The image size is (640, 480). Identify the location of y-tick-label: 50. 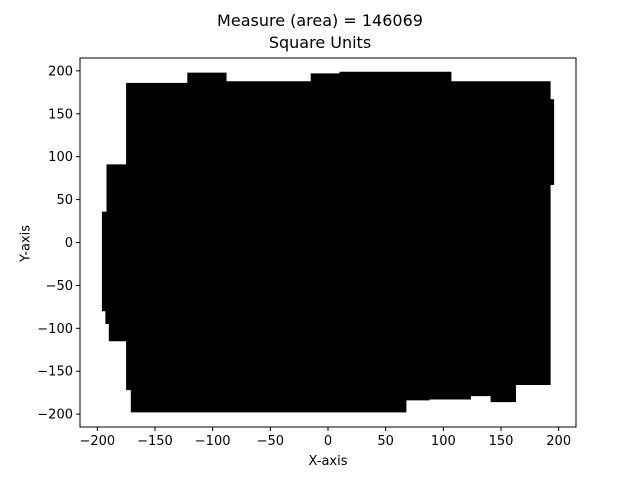
(64, 200).